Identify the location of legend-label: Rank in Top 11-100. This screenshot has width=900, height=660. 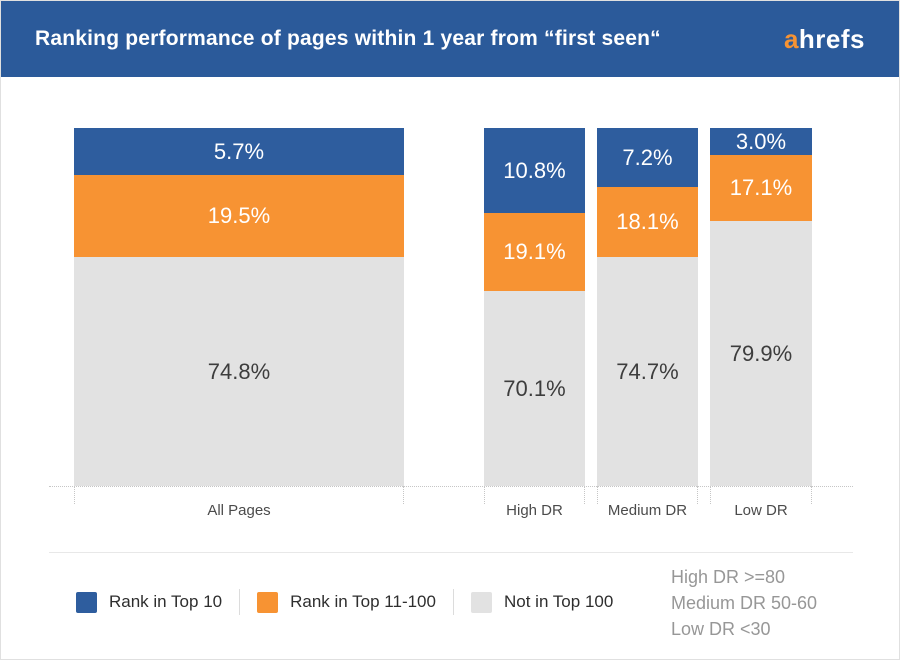
(363, 601).